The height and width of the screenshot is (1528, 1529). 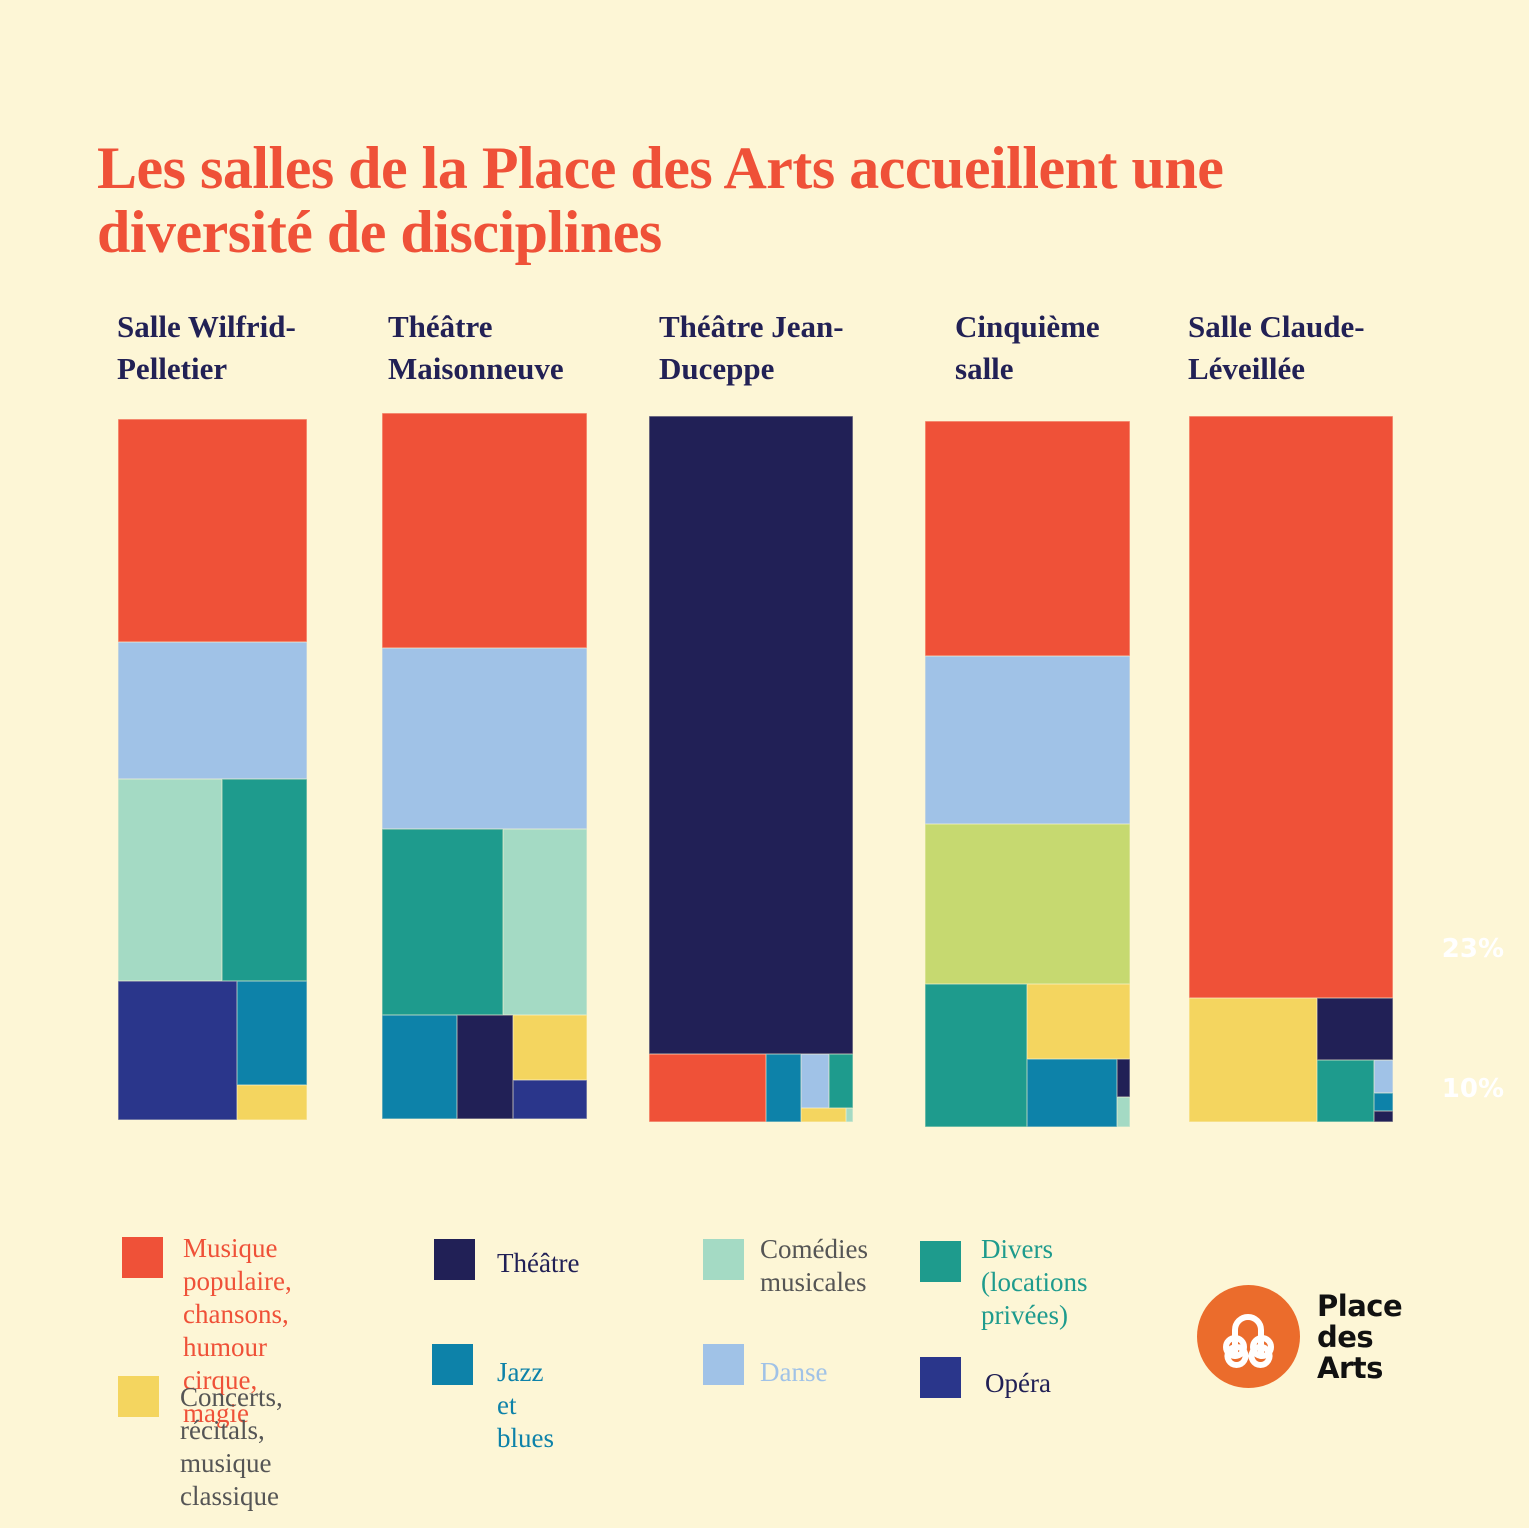 I want to click on venue-label-theatre-jean-duceppe: Théâtre Jean- Duceppe, so click(x=751, y=347).